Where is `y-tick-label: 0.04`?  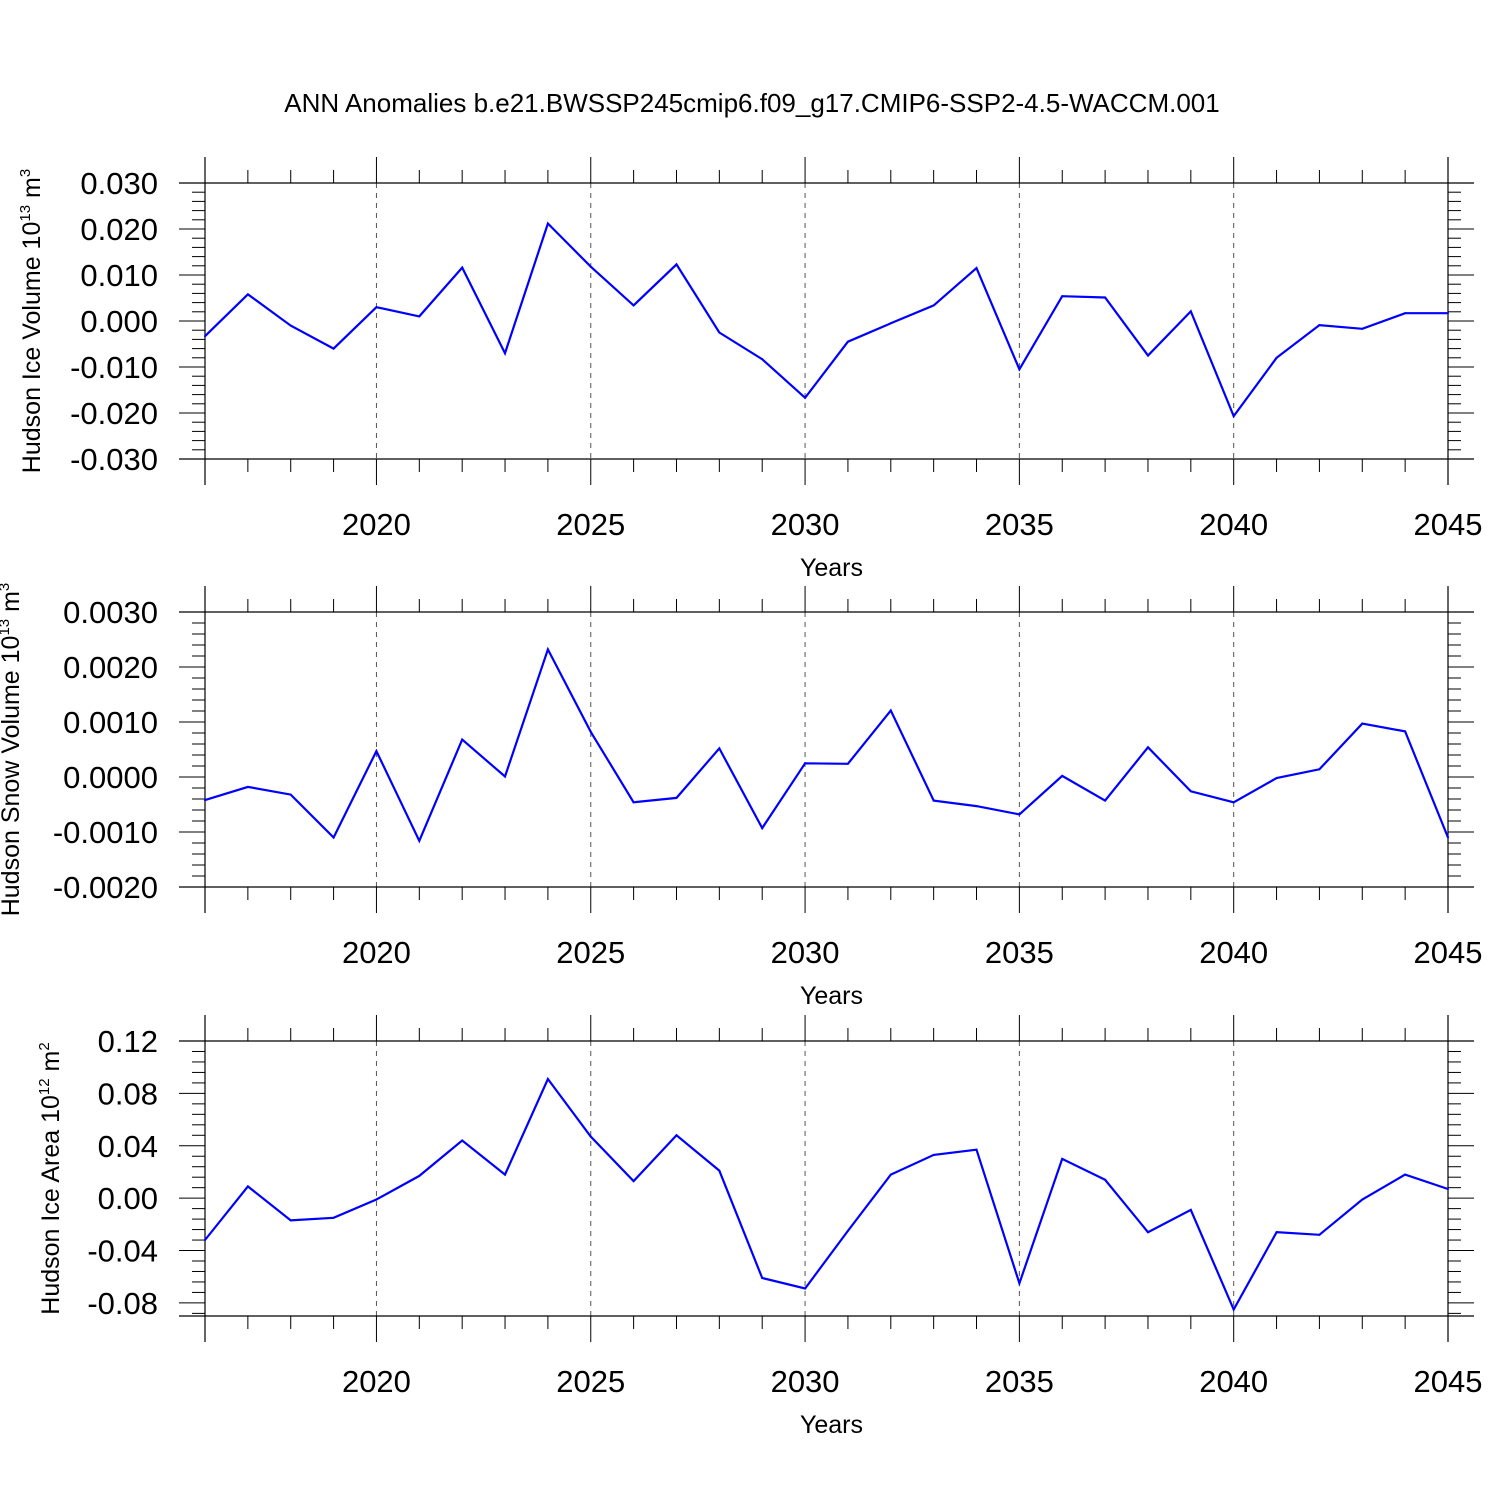
y-tick-label: 0.04 is located at coordinates (128, 1146).